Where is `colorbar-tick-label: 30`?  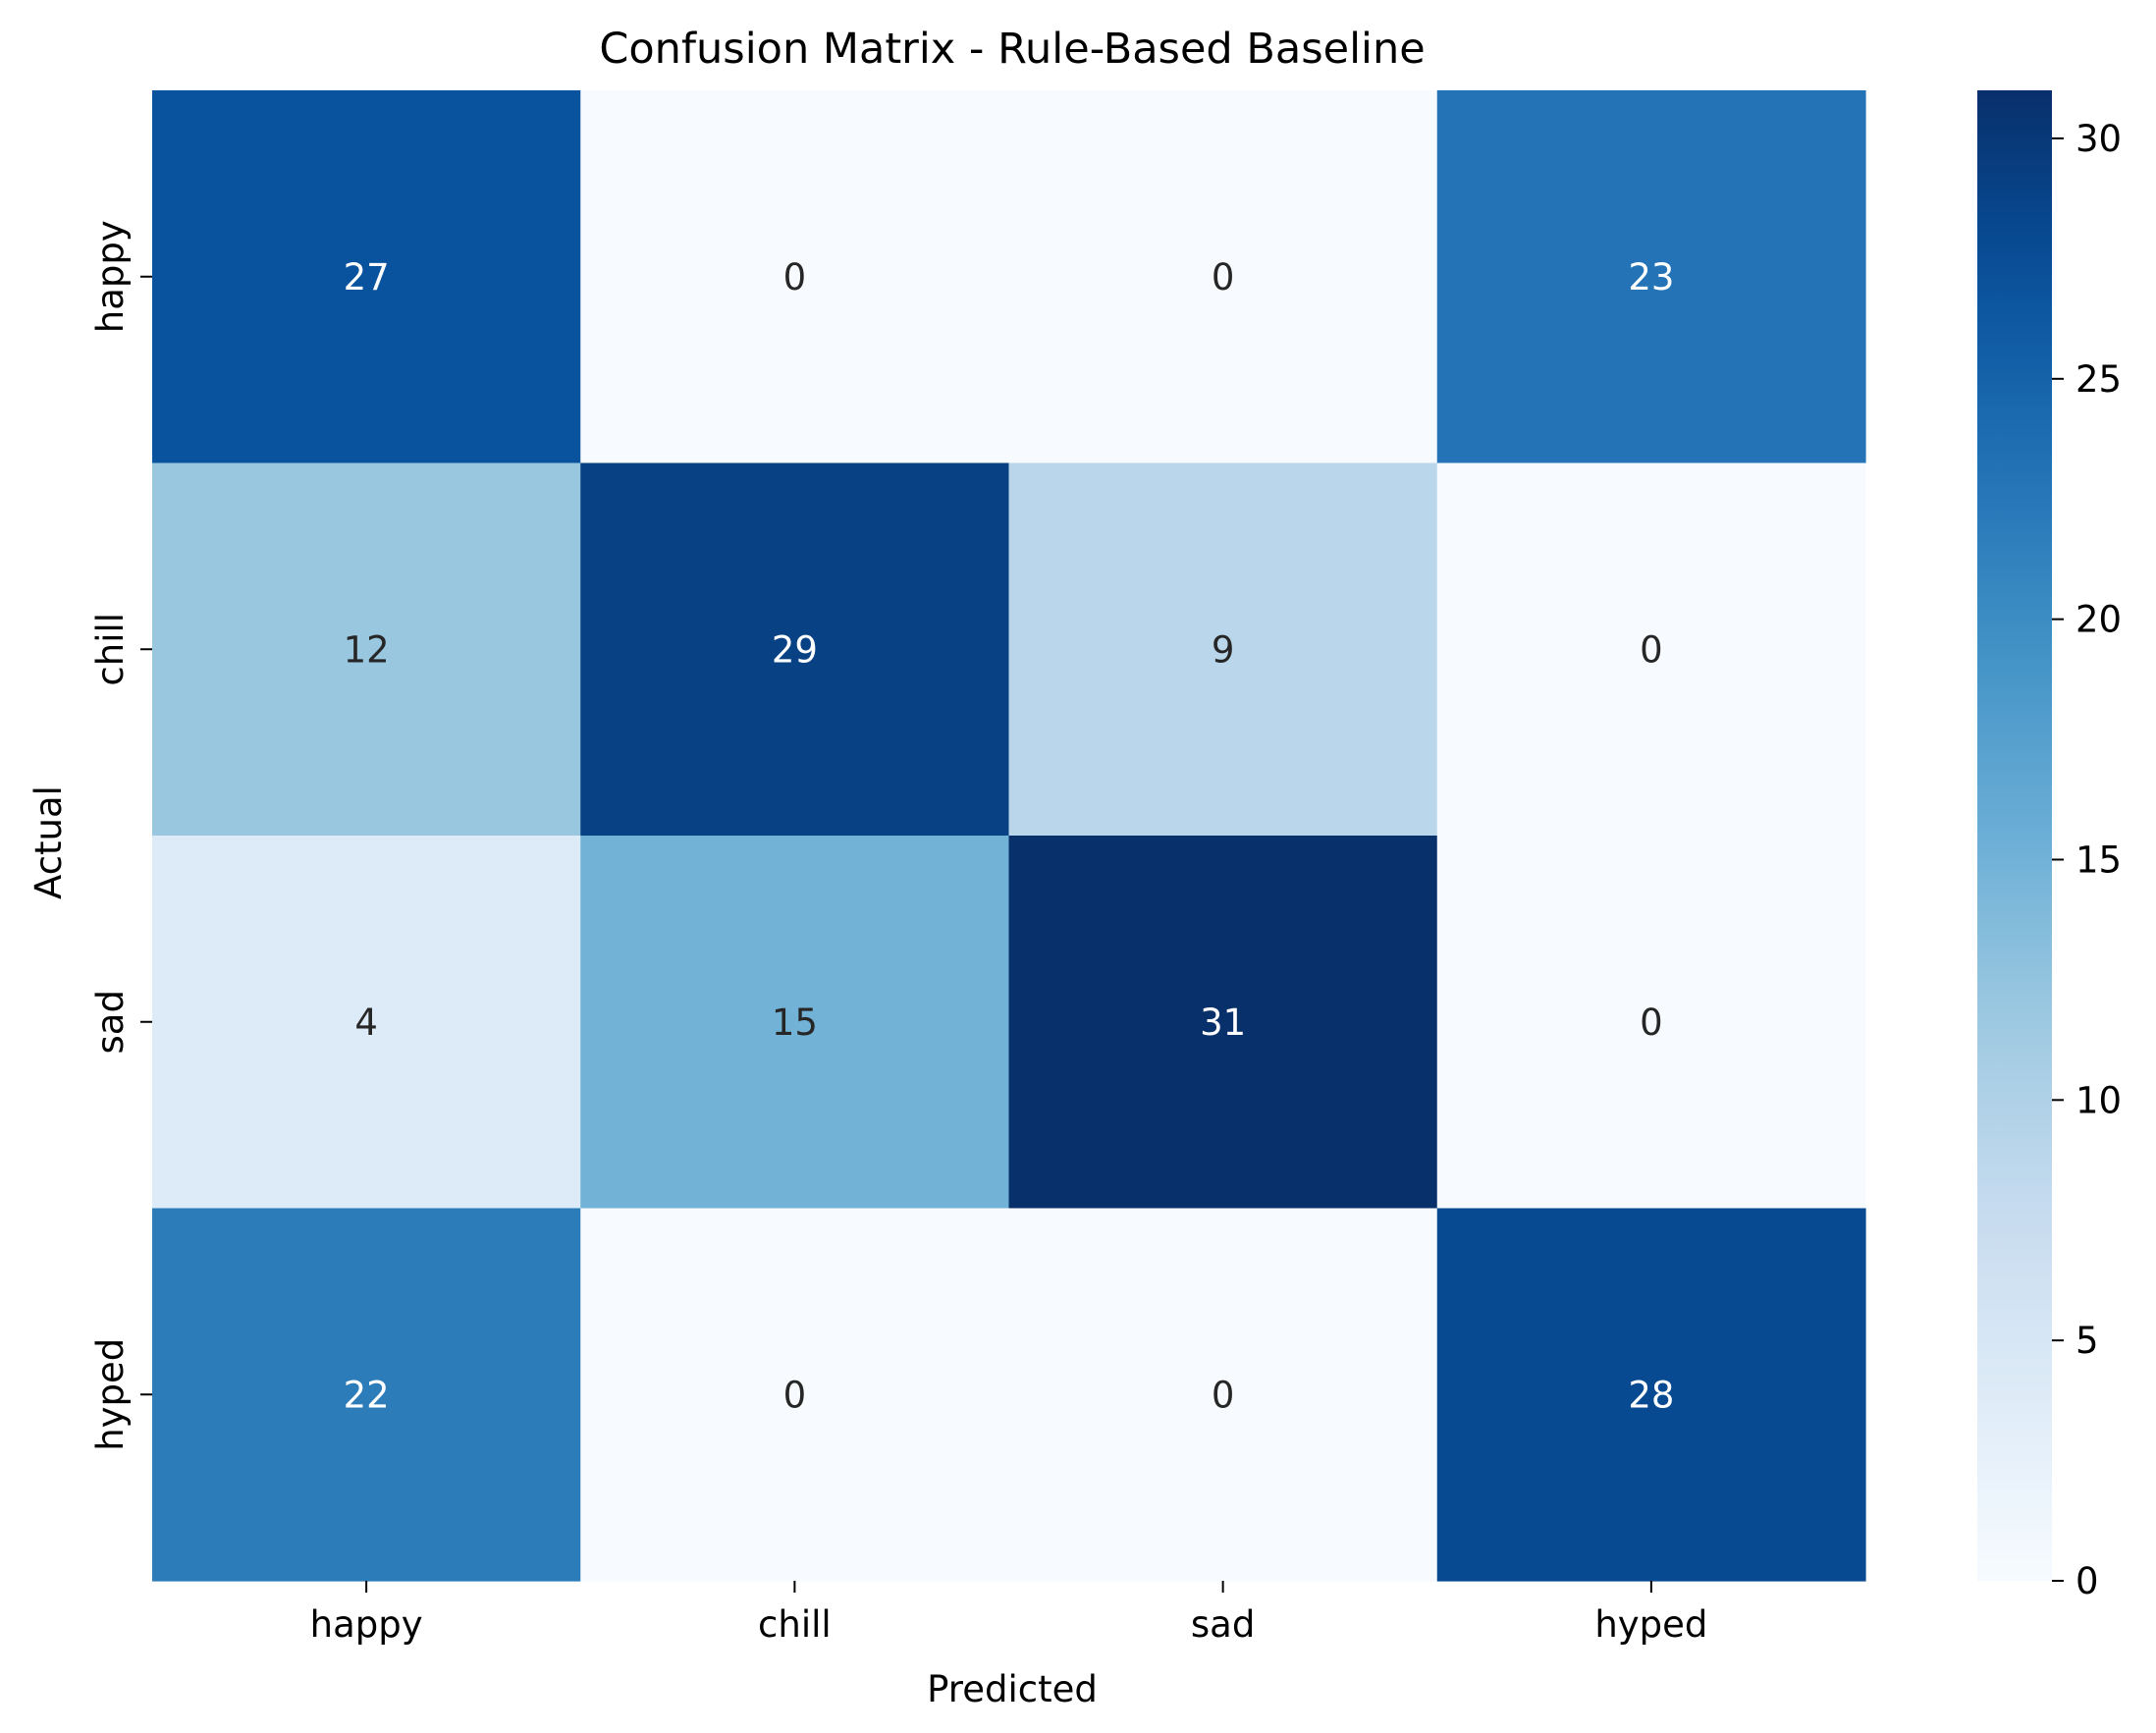 colorbar-tick-label: 30 is located at coordinates (2098, 139).